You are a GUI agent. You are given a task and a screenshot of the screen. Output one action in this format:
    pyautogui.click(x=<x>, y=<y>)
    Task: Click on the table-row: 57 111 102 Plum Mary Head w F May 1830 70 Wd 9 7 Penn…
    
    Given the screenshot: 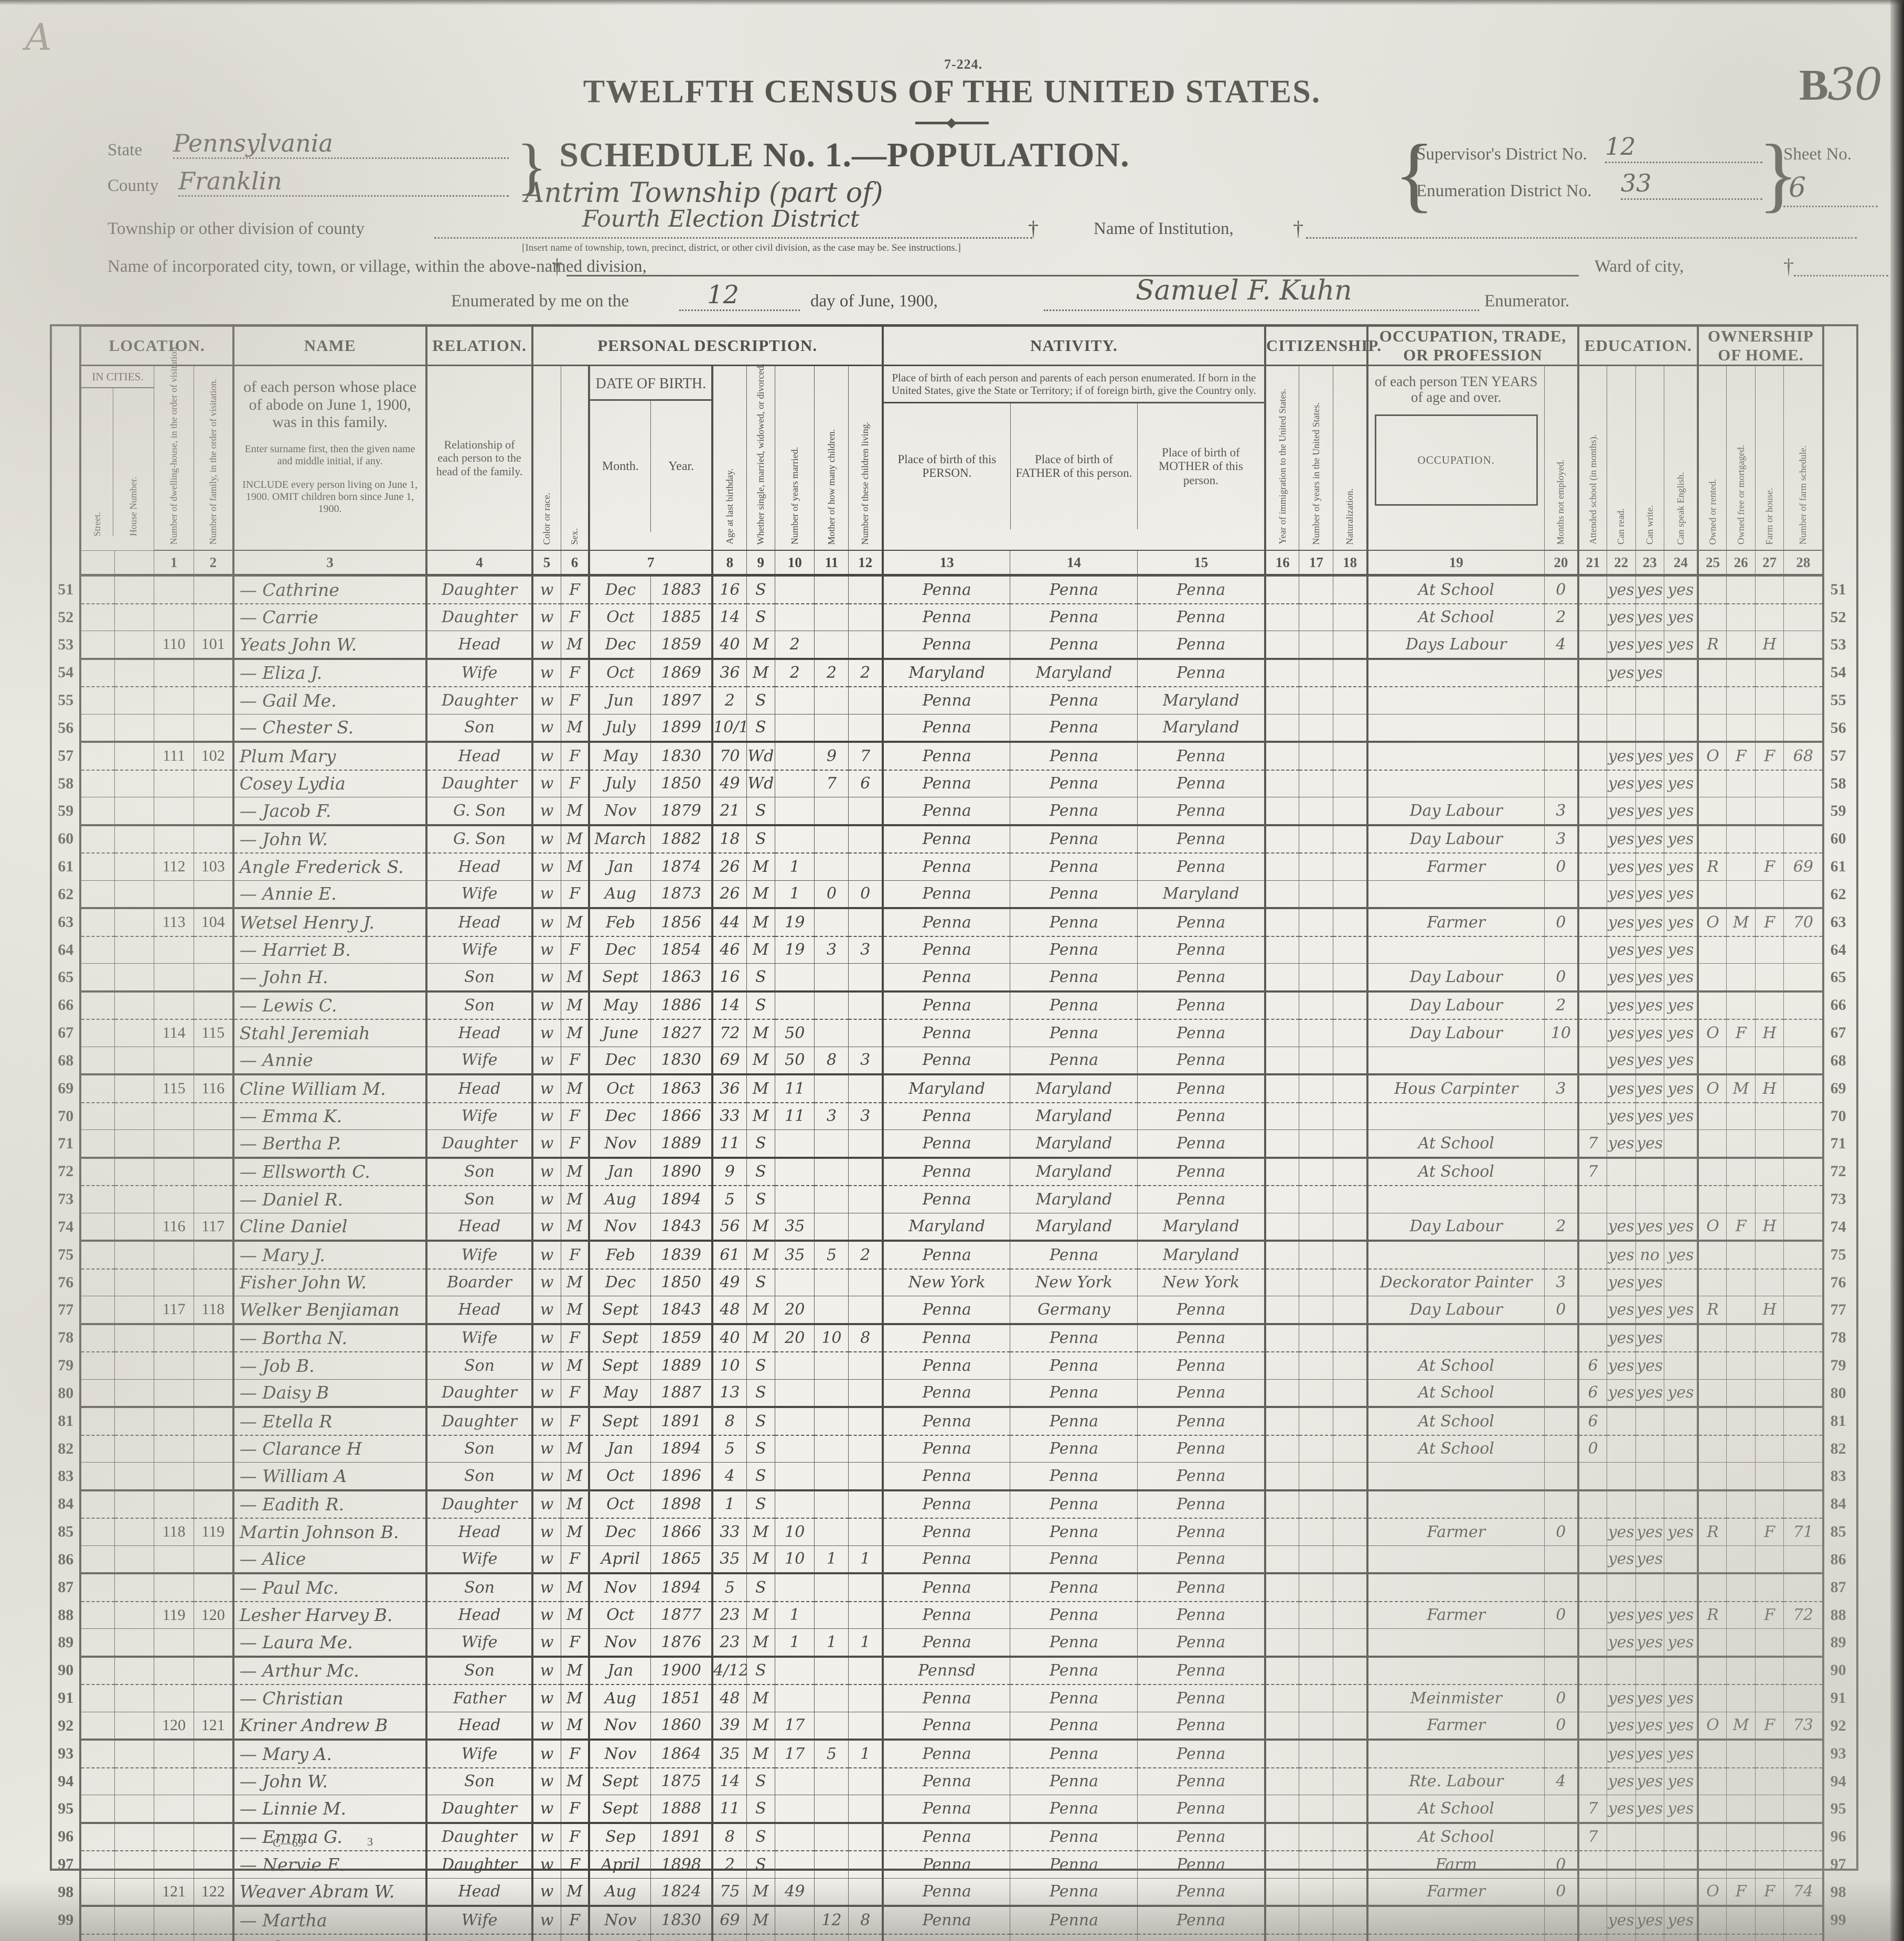 What is the action you would take?
    pyautogui.click(x=952, y=756)
    